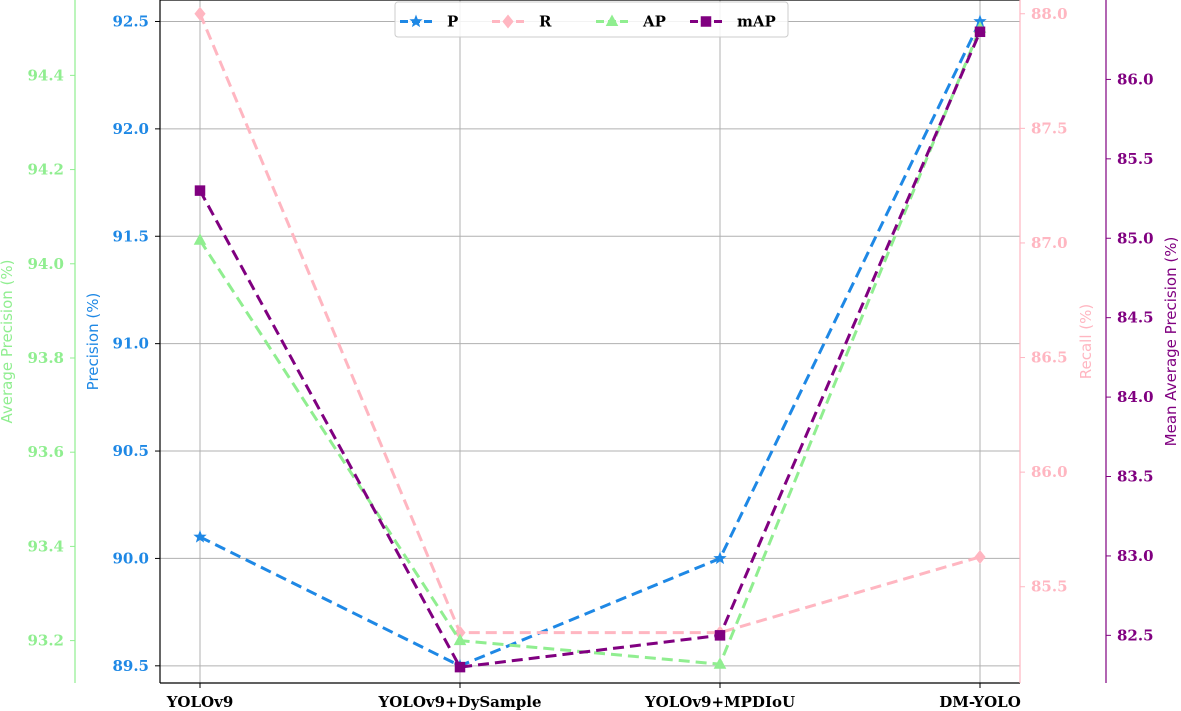 The width and height of the screenshot is (1181, 711). What do you see at coordinates (130, 666) in the screenshot?
I see `y-tick-label: 89.5` at bounding box center [130, 666].